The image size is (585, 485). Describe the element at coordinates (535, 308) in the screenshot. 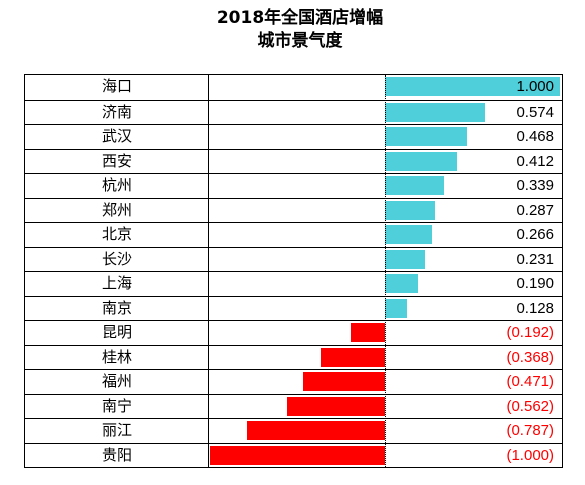

I see `value-label: 0.128` at that location.